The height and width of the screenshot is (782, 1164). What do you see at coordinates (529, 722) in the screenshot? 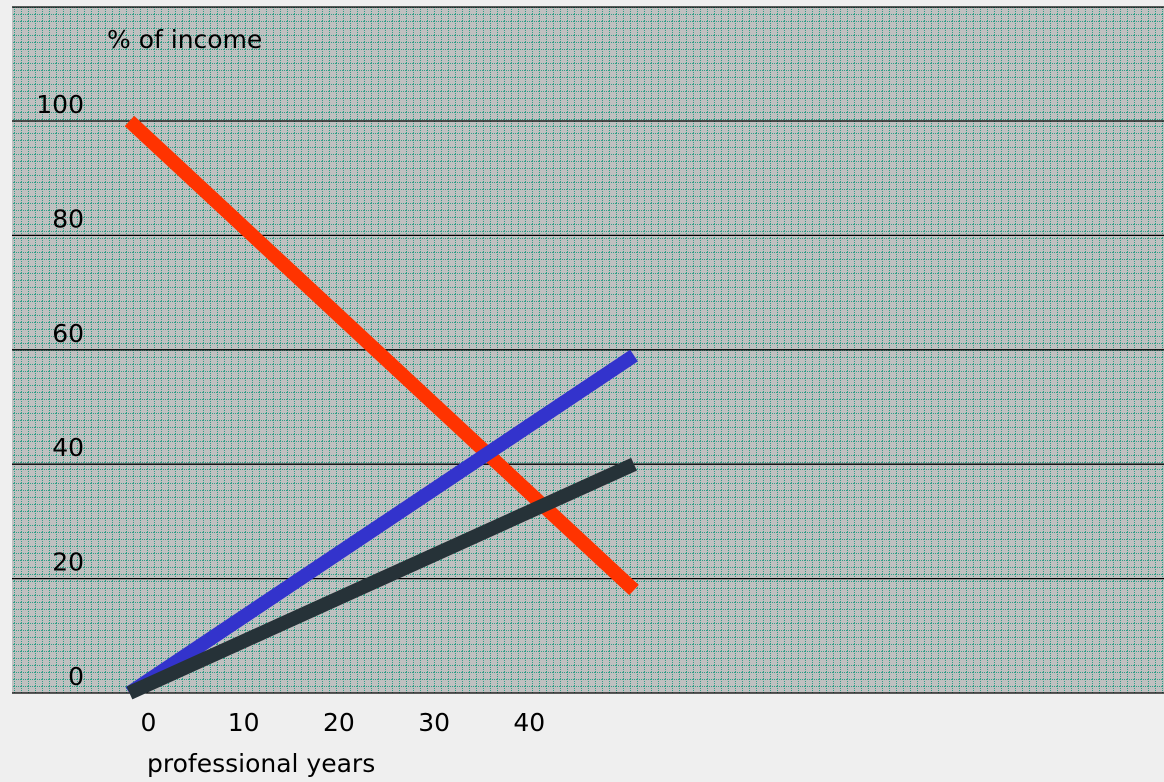
I see `x-tick-label: 40` at bounding box center [529, 722].